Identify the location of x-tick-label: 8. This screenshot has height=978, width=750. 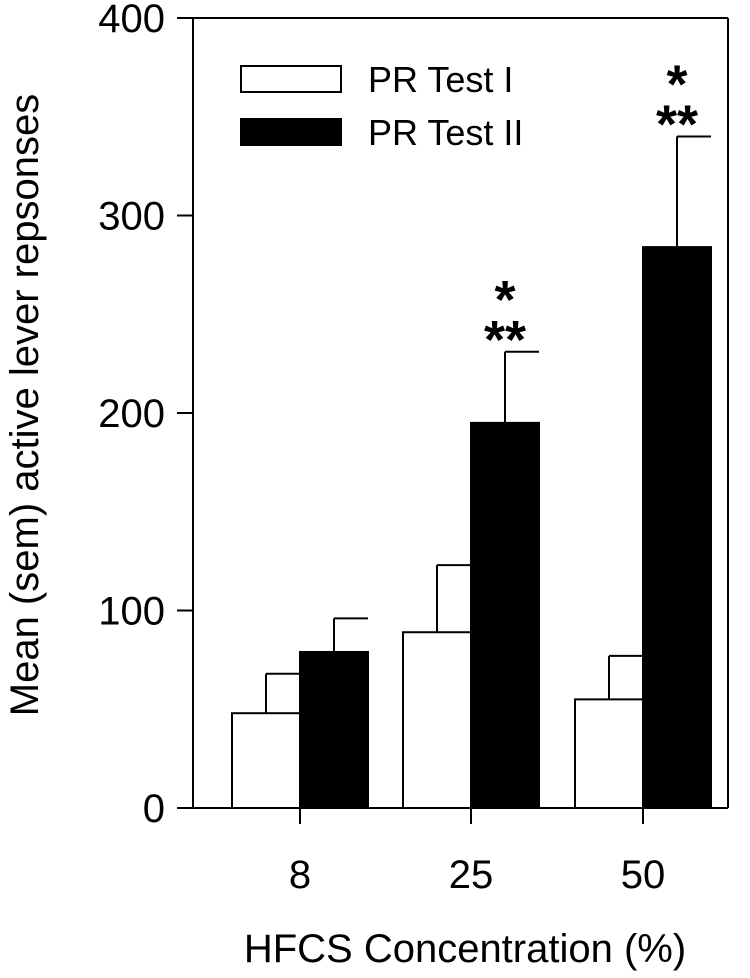
(300, 875).